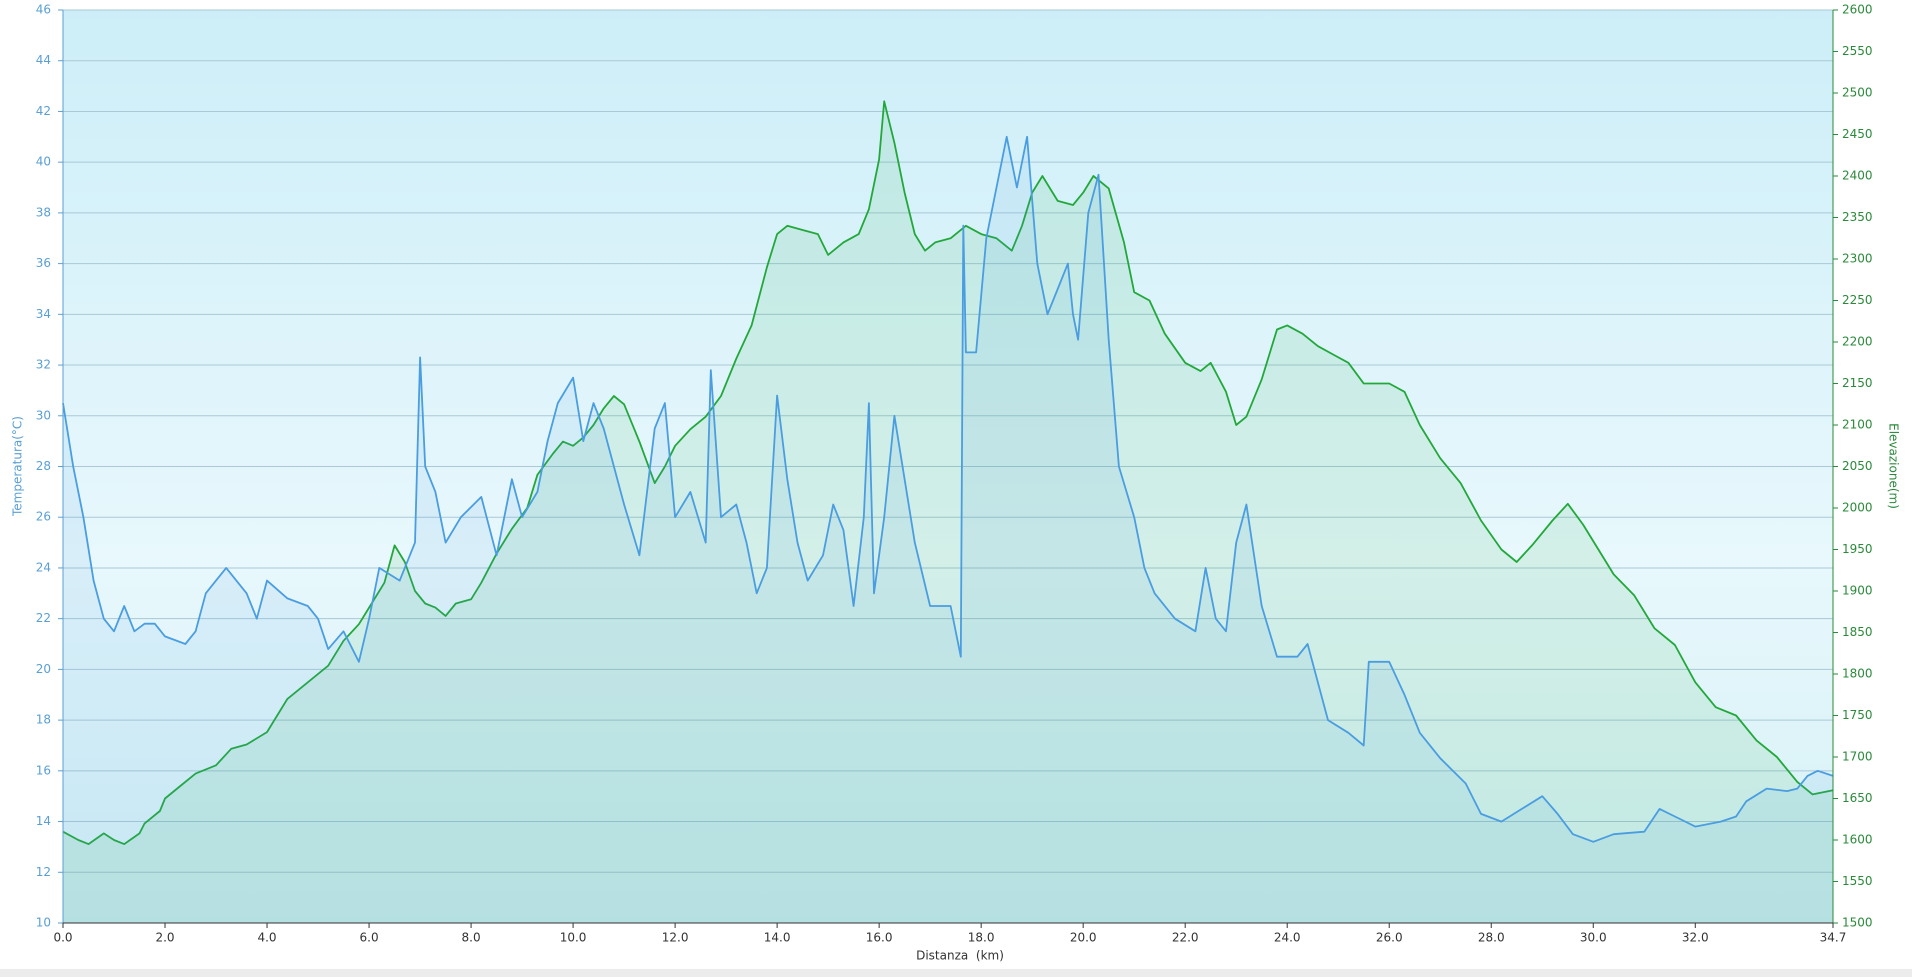  What do you see at coordinates (777, 938) in the screenshot?
I see `x-tick-label: 14.0` at bounding box center [777, 938].